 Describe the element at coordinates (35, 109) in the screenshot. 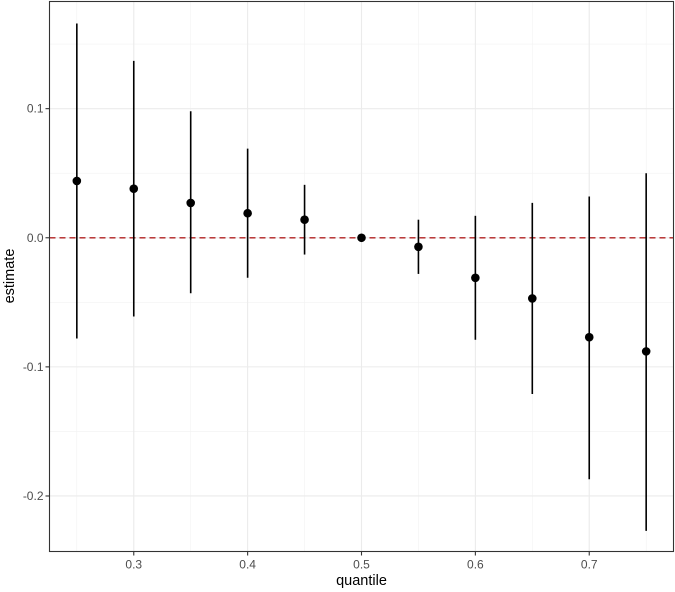

I see `y-tick-label: 0.1` at that location.